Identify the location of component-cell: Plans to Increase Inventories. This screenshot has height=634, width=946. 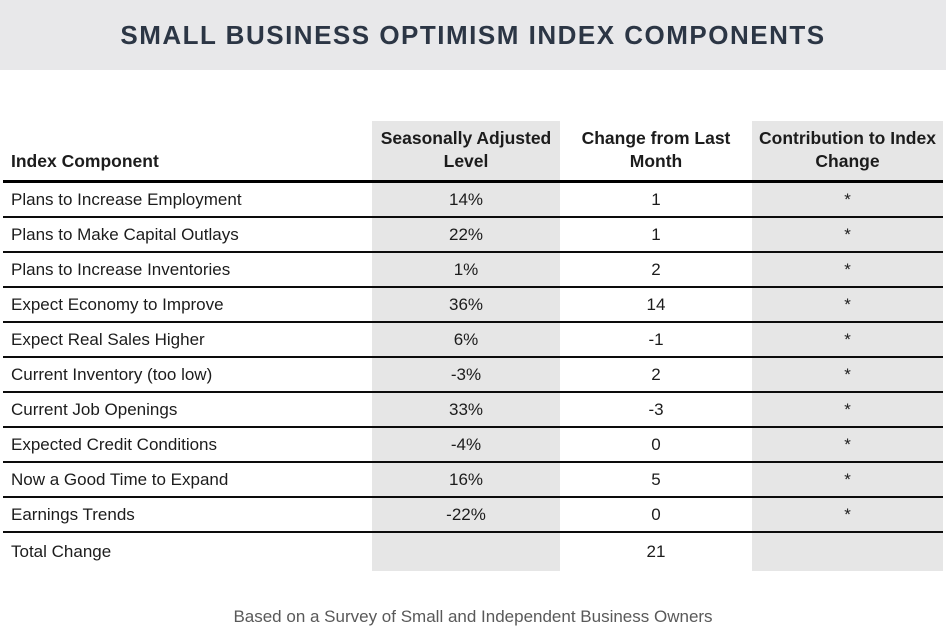
(121, 269).